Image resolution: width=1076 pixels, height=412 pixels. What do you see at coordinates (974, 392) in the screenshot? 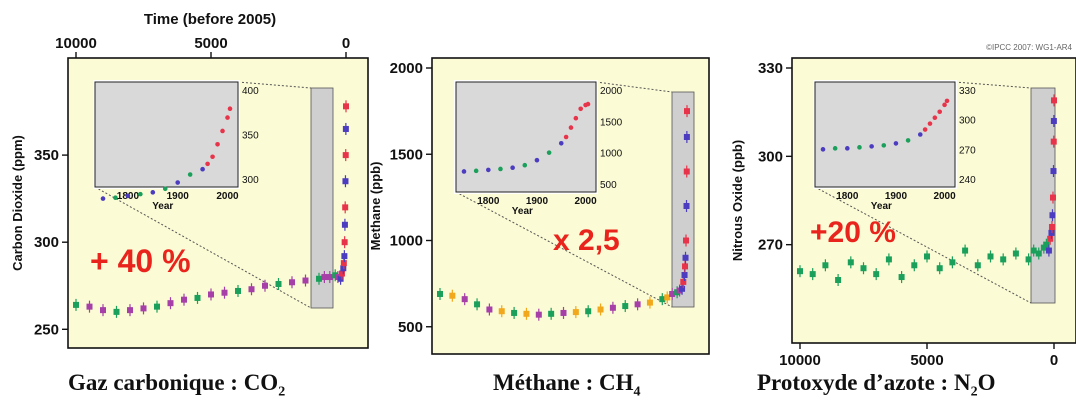
I see `caption-n2o-sub: 2` at bounding box center [974, 392].